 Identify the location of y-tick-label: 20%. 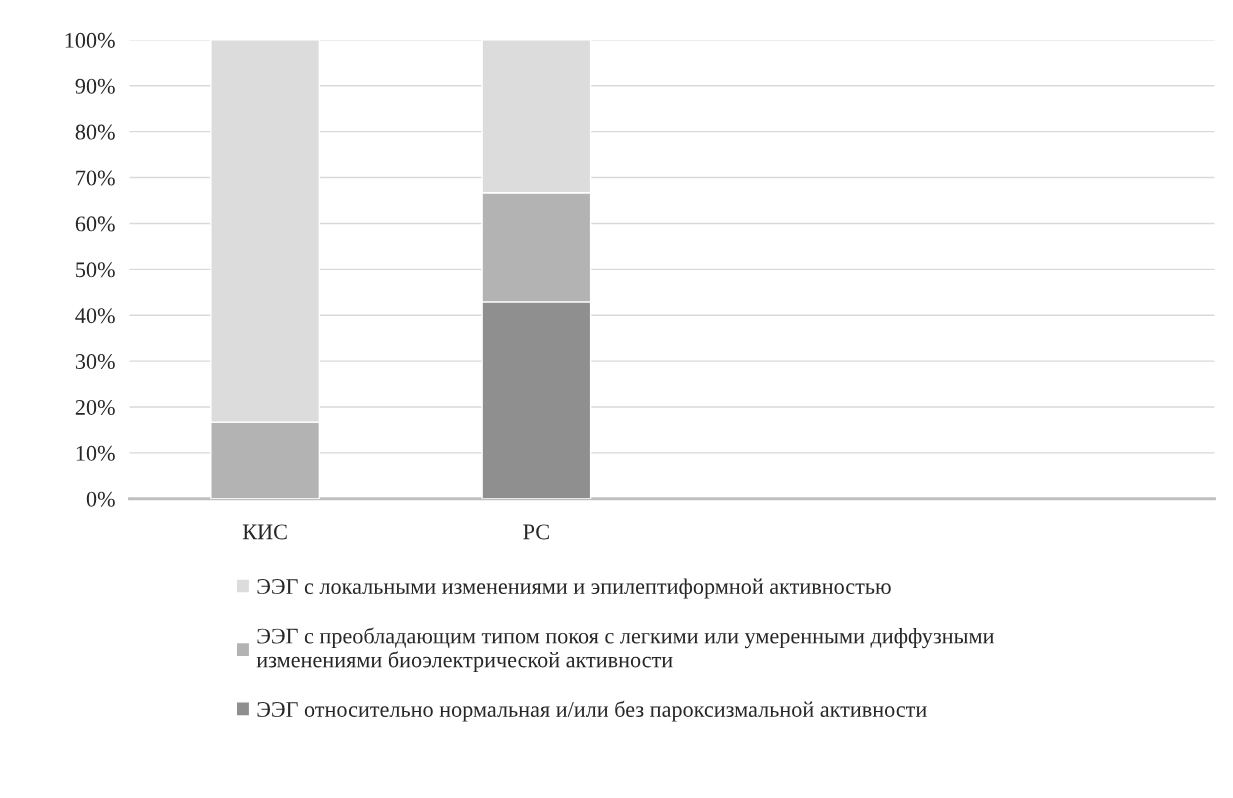
(95, 407).